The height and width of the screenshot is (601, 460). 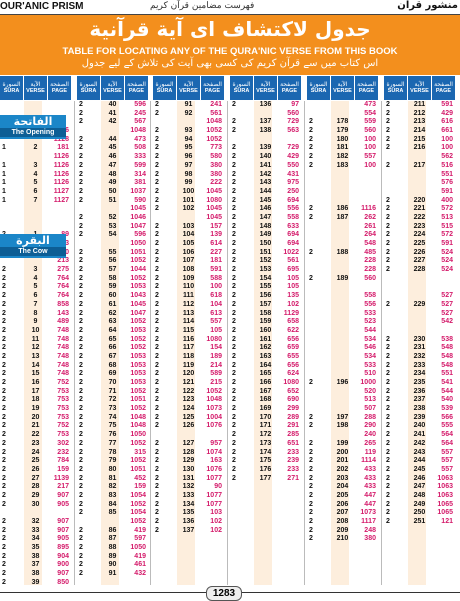 I want to click on verse-cell: 132, so click(x=188, y=487).